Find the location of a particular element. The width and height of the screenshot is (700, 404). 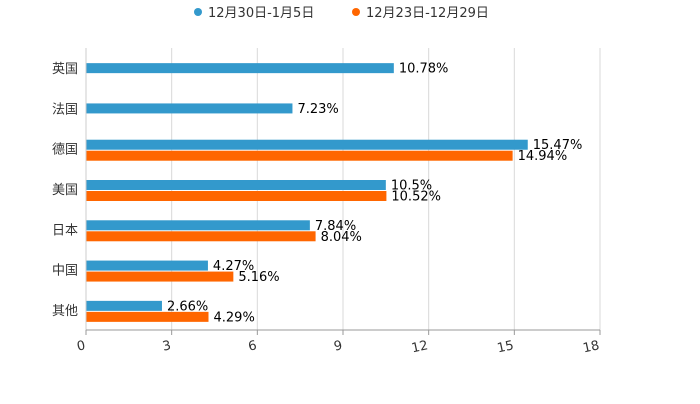

x-tick-label-0: 0 is located at coordinates (81, 346).